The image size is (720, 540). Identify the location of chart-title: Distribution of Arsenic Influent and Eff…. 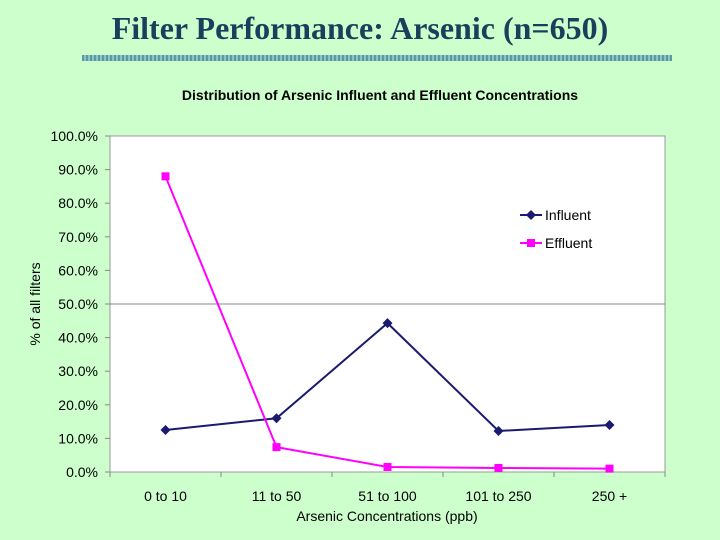
(380, 95).